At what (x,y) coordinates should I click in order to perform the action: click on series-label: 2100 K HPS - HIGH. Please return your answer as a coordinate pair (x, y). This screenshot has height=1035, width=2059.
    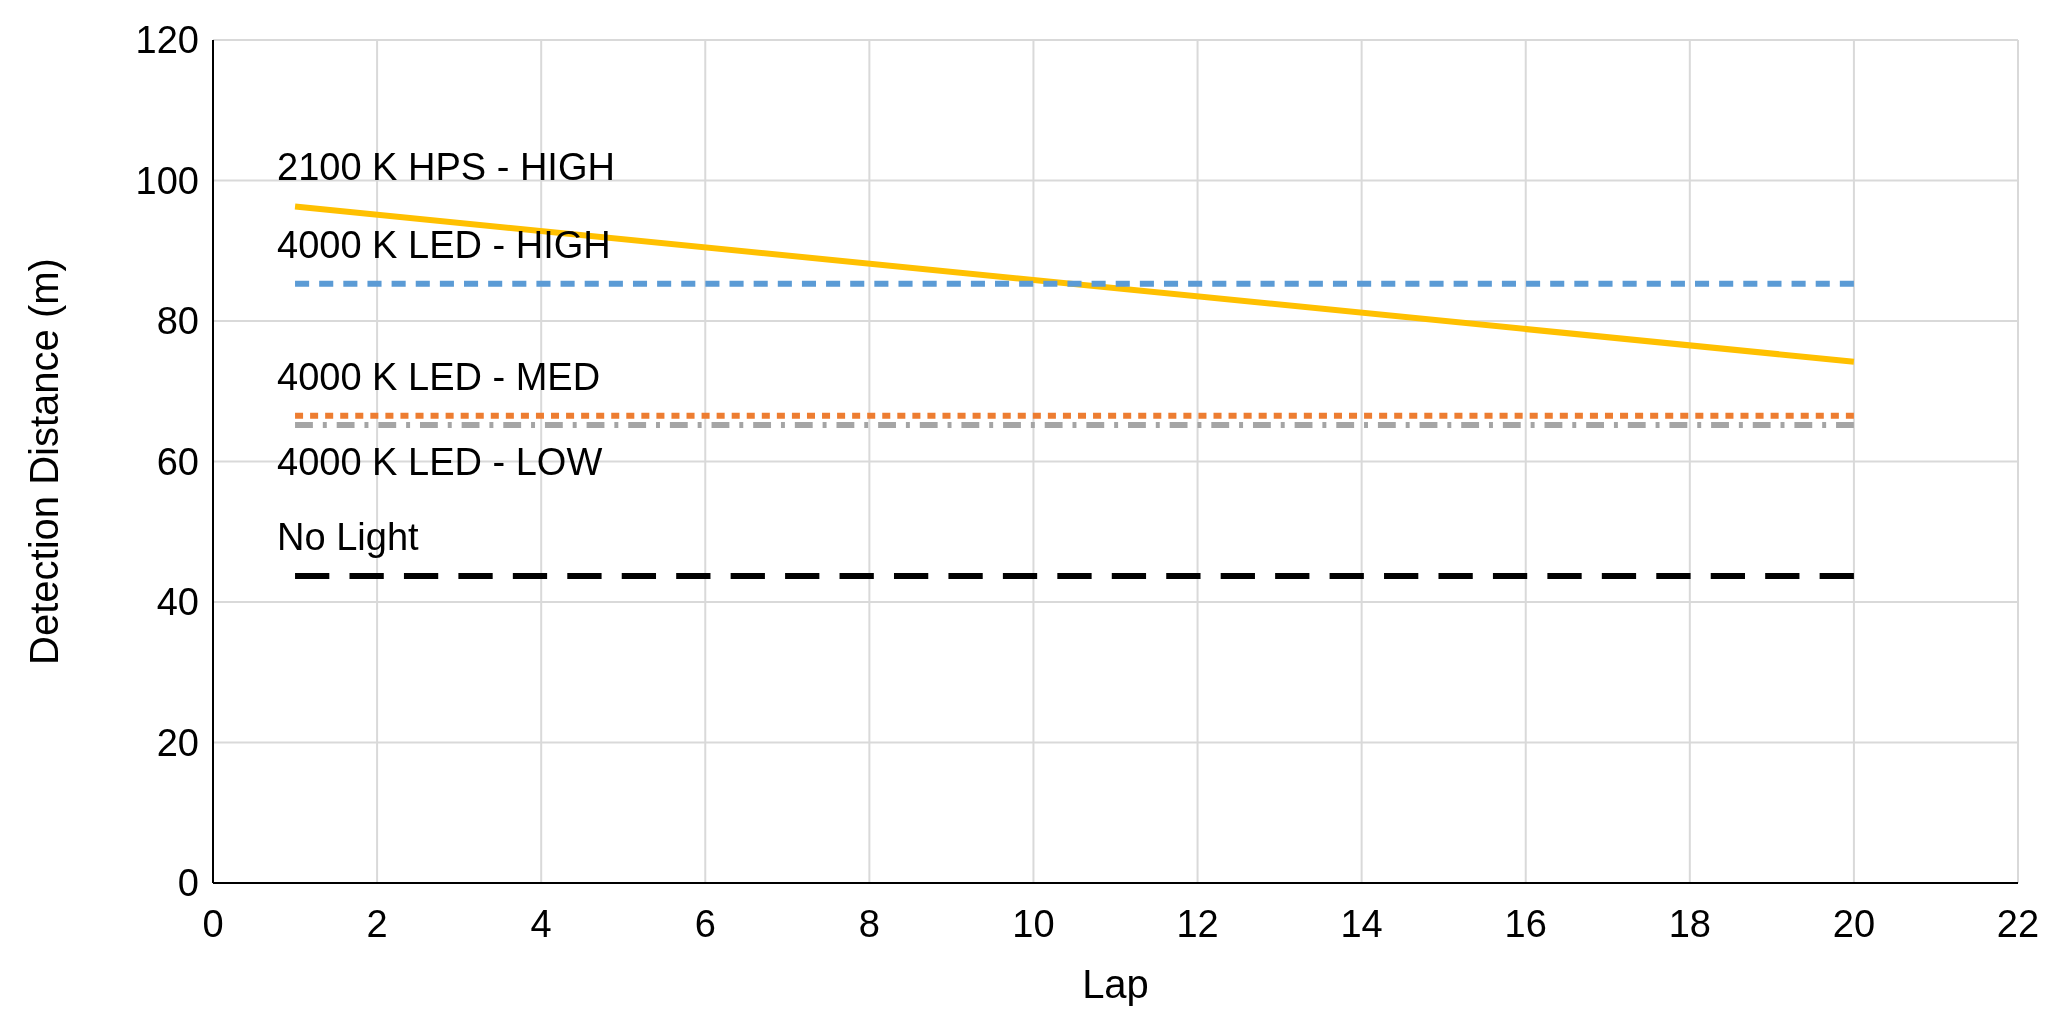
    Looking at the image, I should click on (446, 167).